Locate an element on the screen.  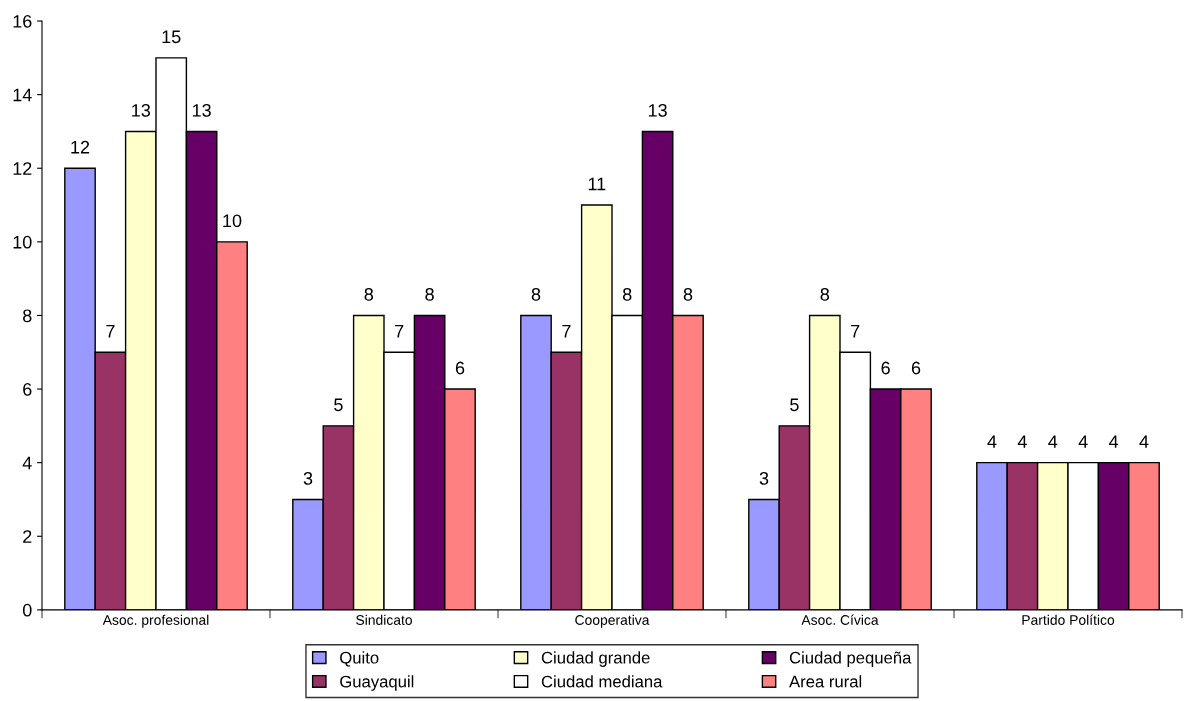
data-label: 12 is located at coordinates (80, 147).